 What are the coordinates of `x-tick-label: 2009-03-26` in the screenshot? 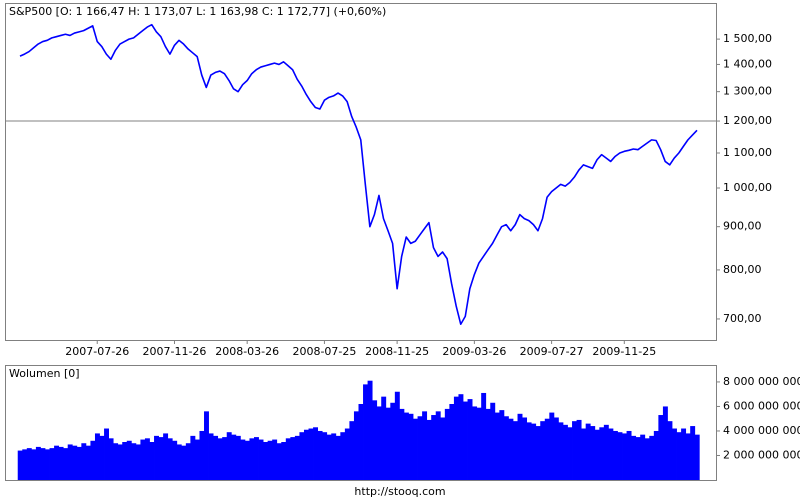 It's located at (474, 351).